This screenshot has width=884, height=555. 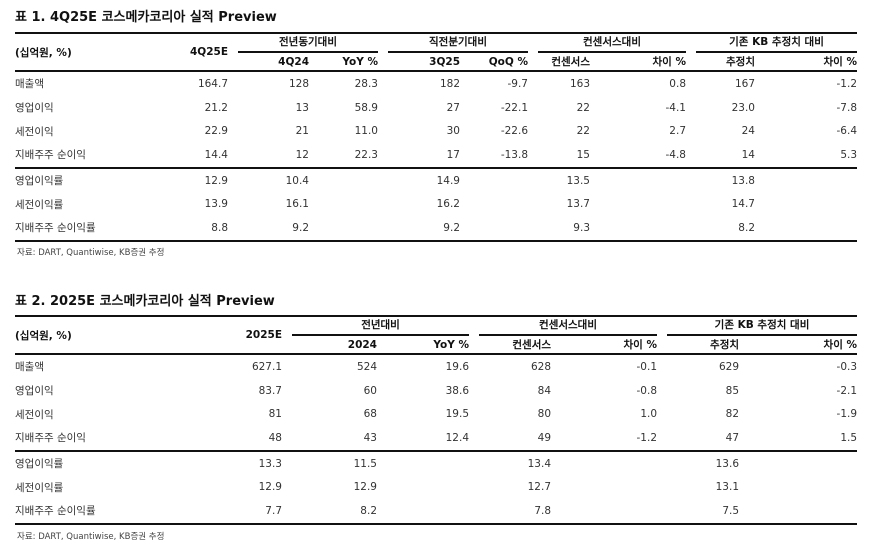 What do you see at coordinates (569, 179) in the screenshot?
I see `cell-value: 13.5` at bounding box center [569, 179].